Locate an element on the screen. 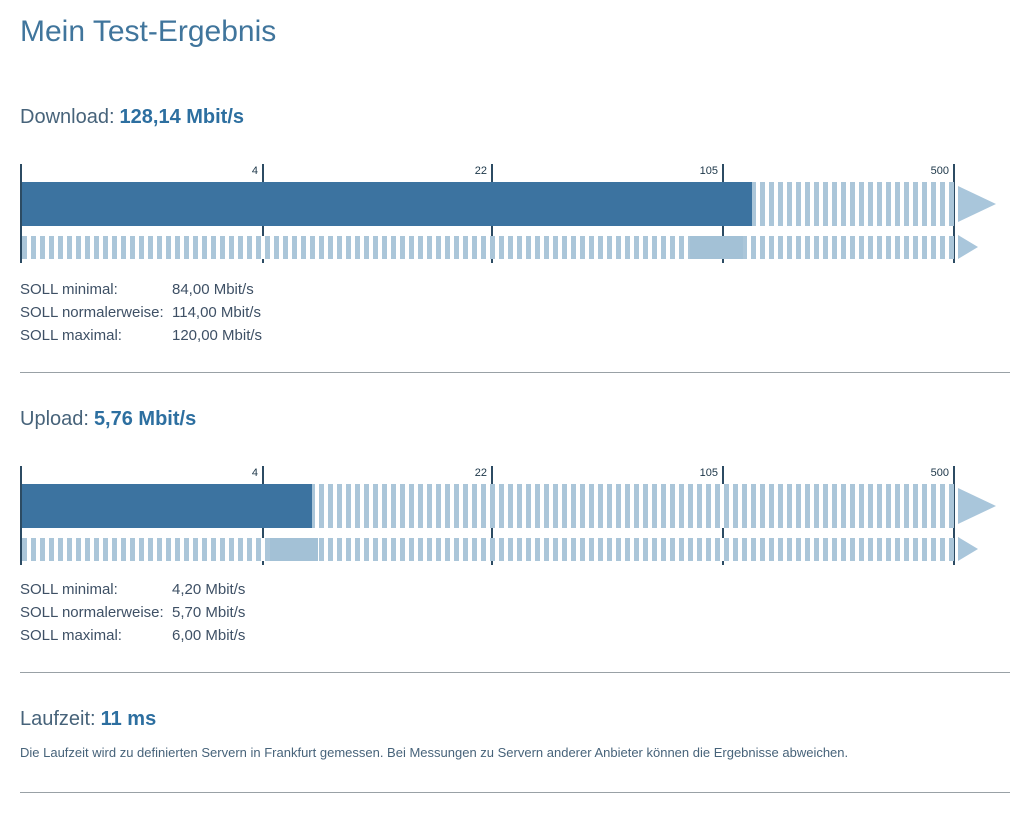 The image size is (1030, 817). page-title: Mein Test-Ergebnis is located at coordinates (148, 31).